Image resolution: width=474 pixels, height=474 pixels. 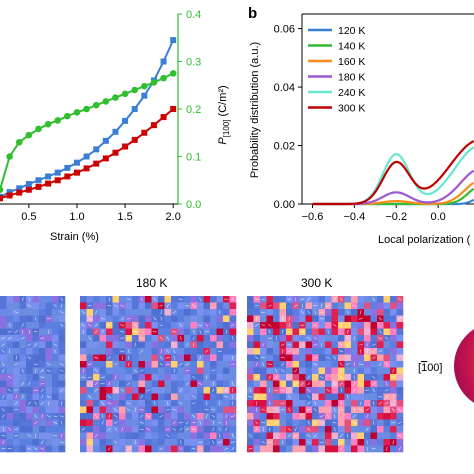 What do you see at coordinates (351, 93) in the screenshot?
I see `legend-label: 240 K` at bounding box center [351, 93].